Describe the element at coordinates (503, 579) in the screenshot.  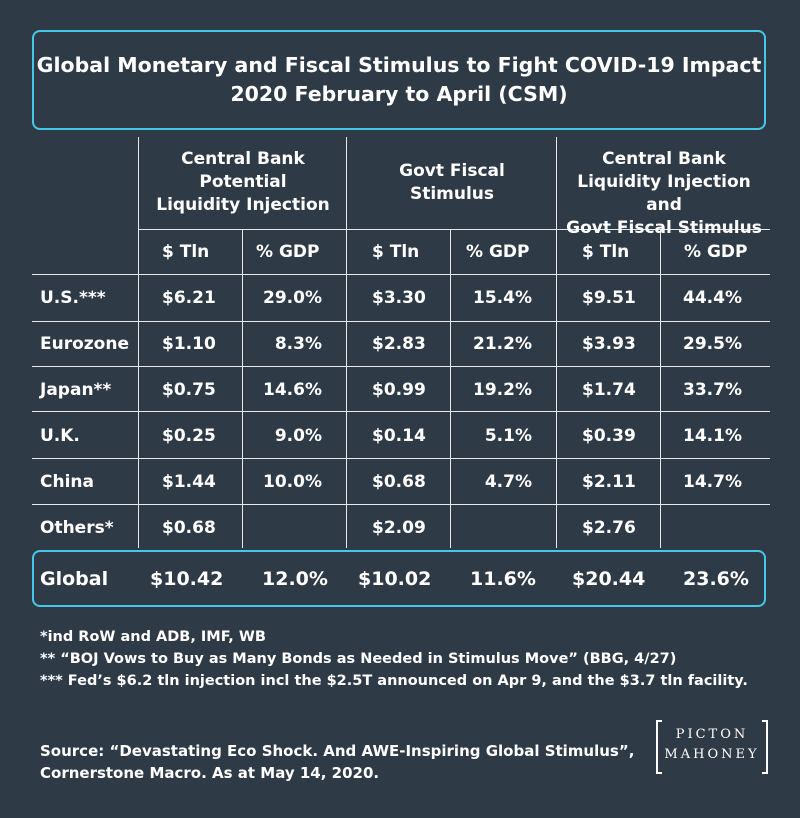
I see `global-value: 11.6%` at that location.